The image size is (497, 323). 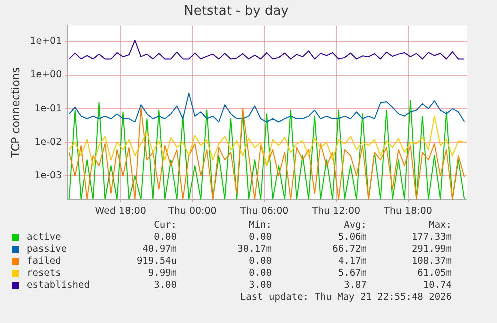 What do you see at coordinates (120, 211) in the screenshot?
I see `x-tick-label: Wed 18:00` at bounding box center [120, 211].